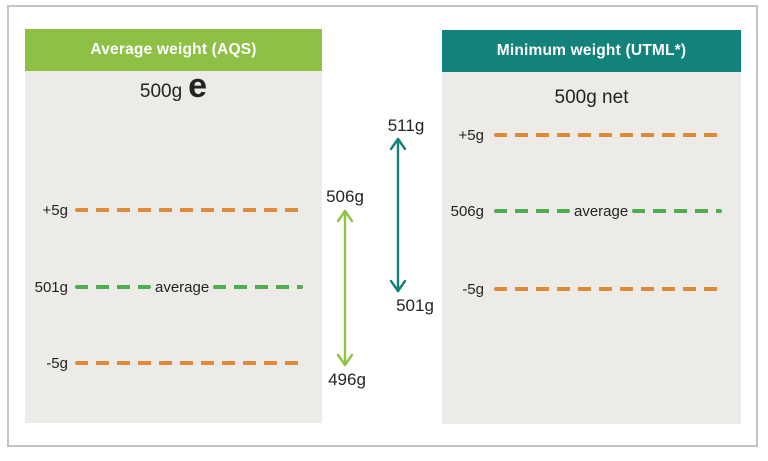  Describe the element at coordinates (51, 287) in the screenshot. I see `average-value-label: 501g` at that location.